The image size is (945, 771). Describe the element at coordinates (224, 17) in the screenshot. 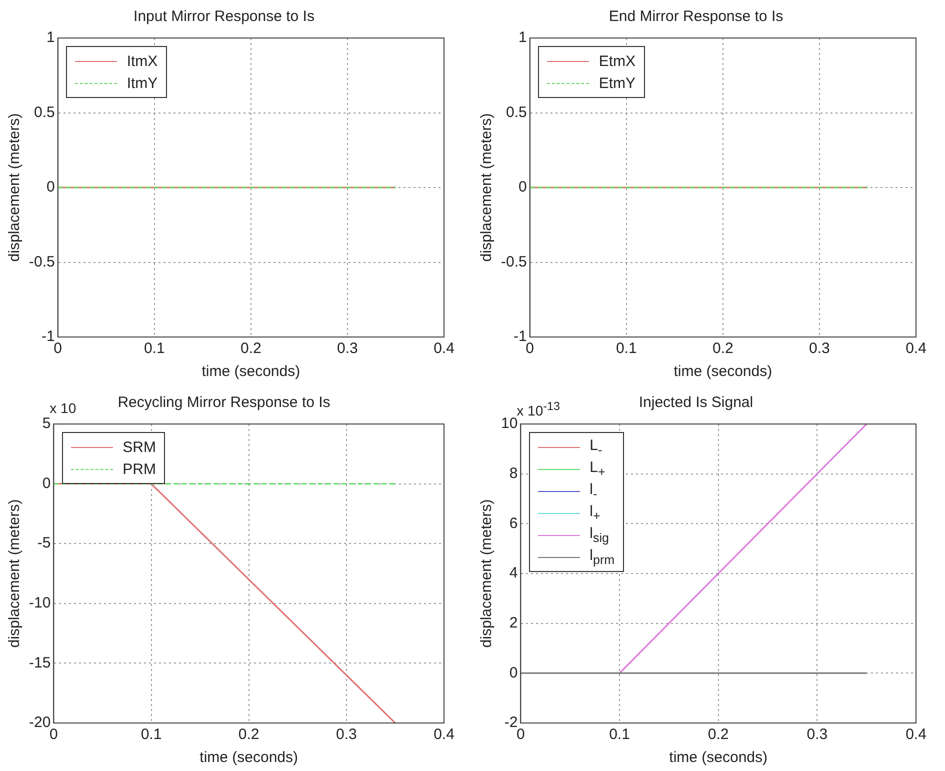

I see `chart-title: Input Mirror Response to Is` at that location.